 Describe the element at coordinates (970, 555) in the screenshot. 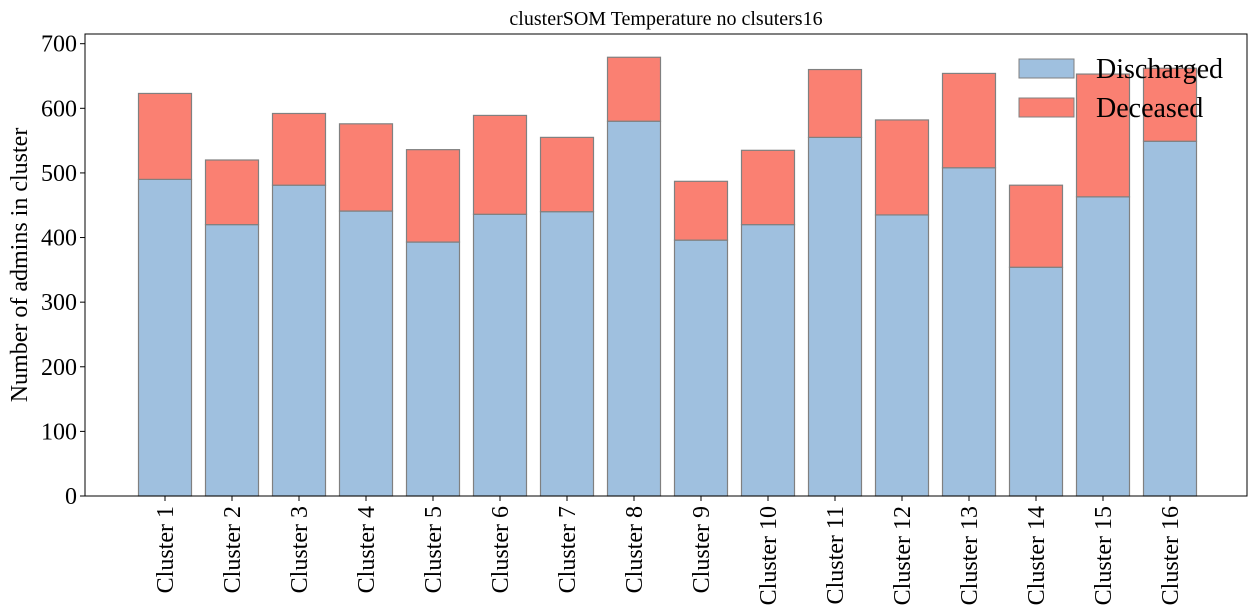

I see `x-tick-label: Cluster 13` at that location.